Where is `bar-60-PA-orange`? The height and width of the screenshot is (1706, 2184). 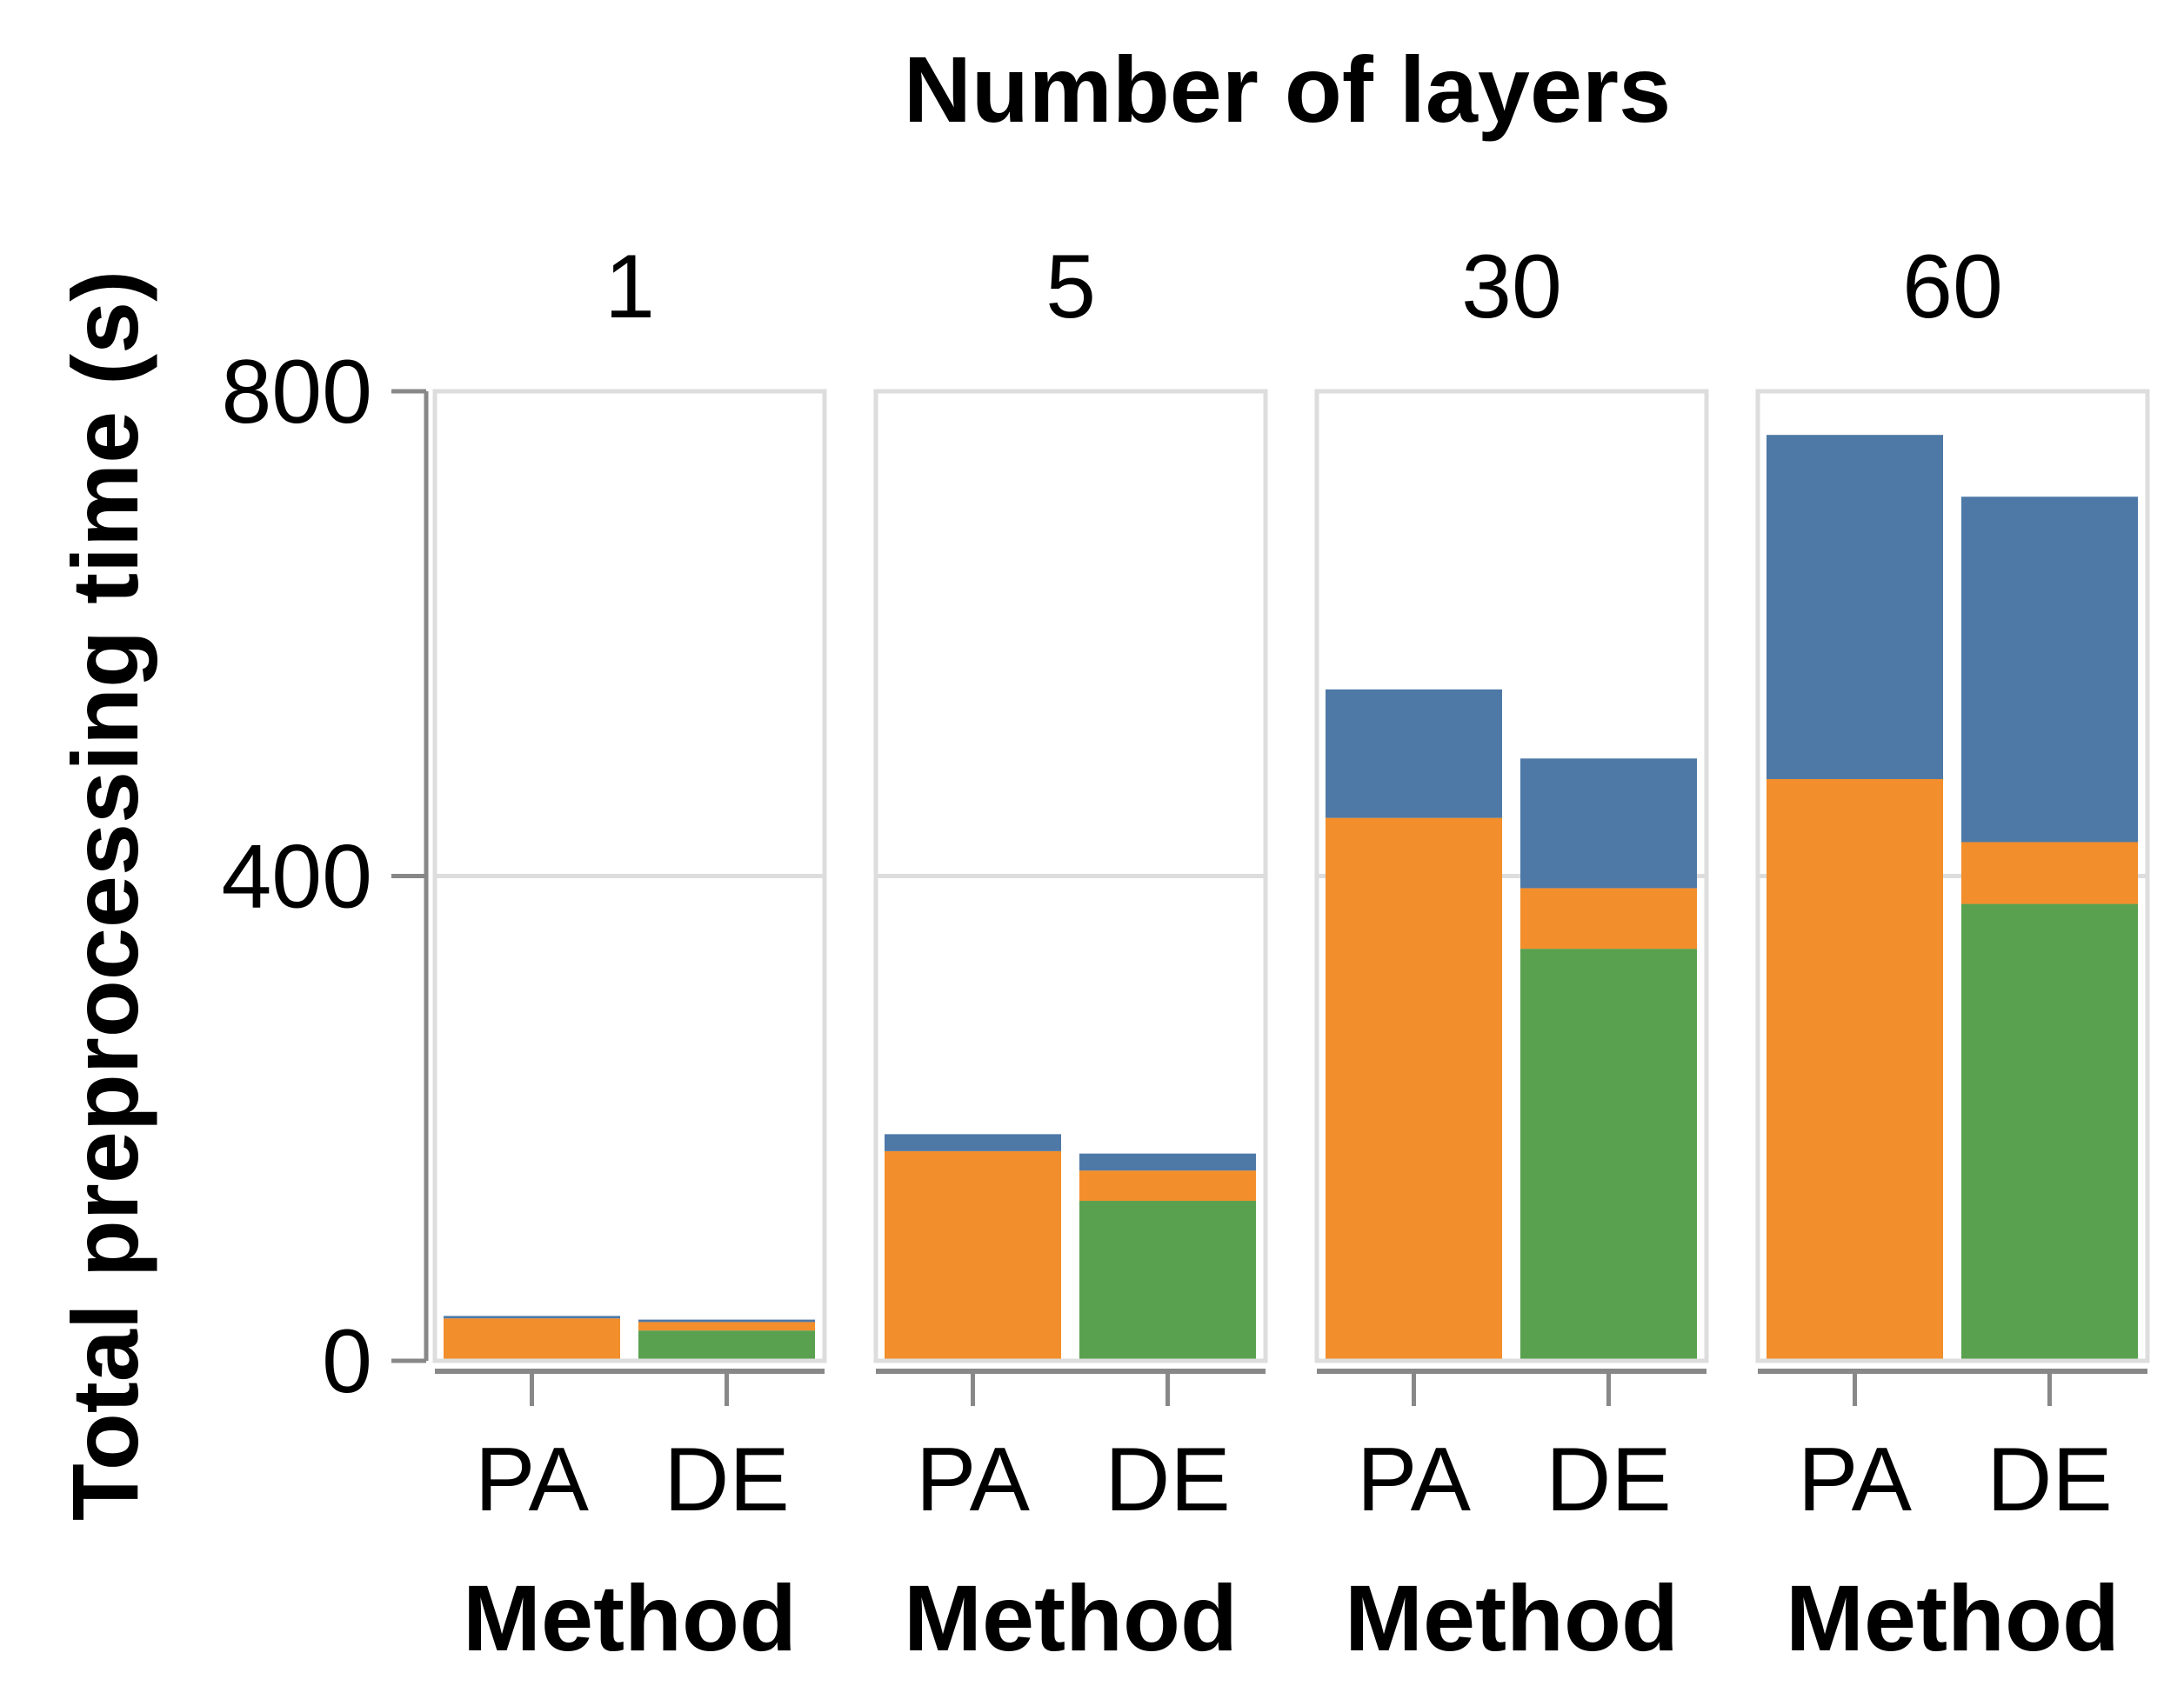 bar-60-PA-orange is located at coordinates (1855, 1070).